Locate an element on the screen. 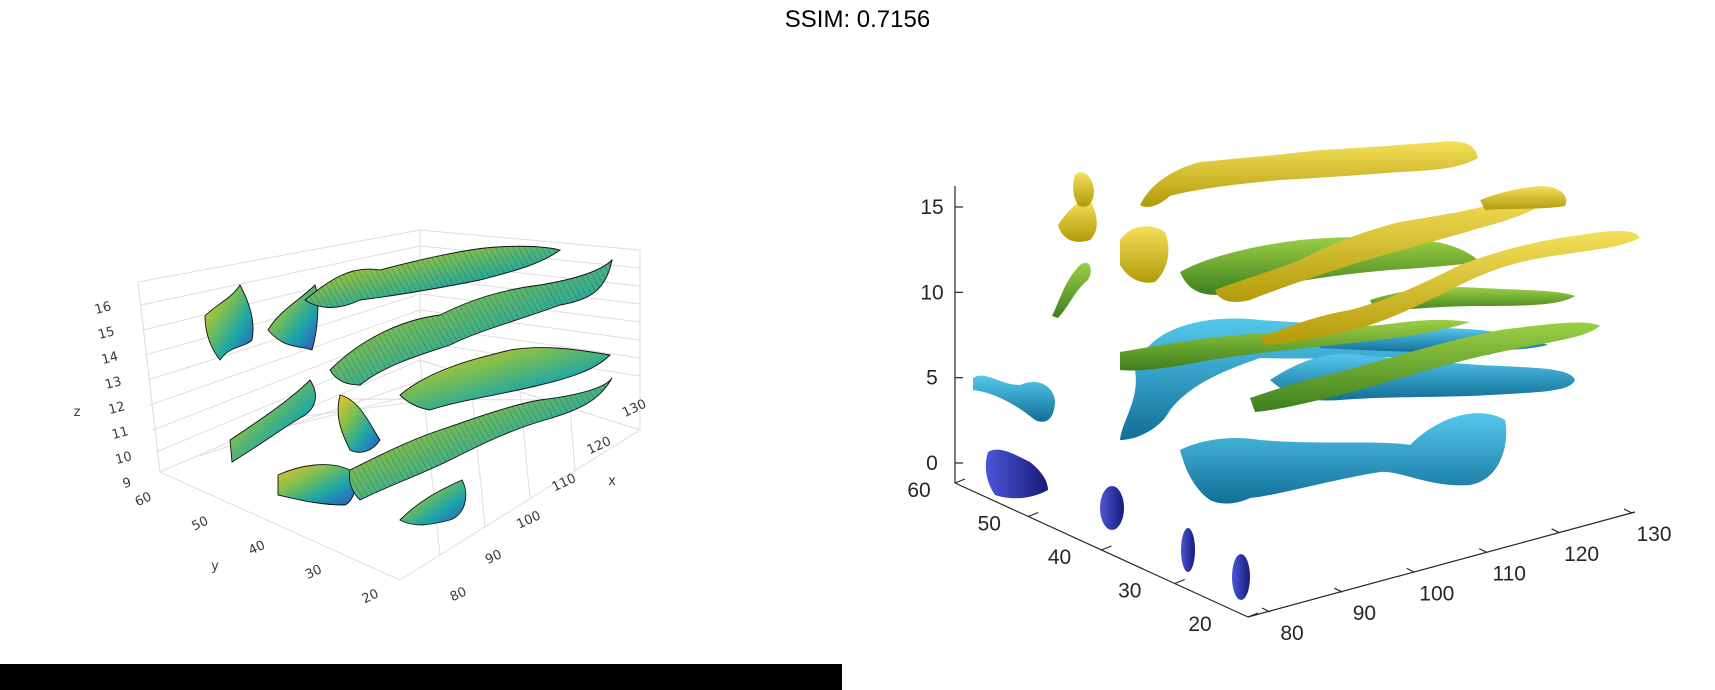  z-tick-label: 13 is located at coordinates (113, 383).